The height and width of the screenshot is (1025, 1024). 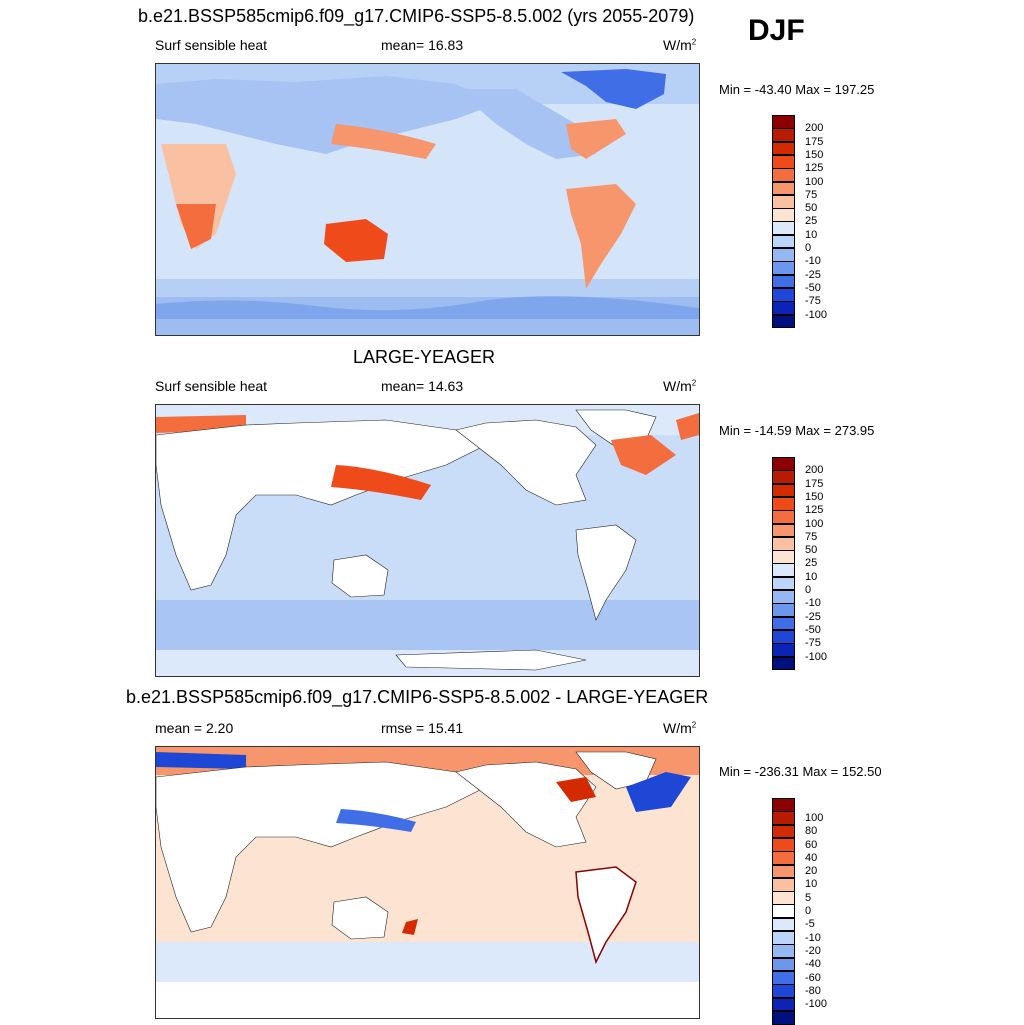 What do you see at coordinates (814, 510) in the screenshot?
I see `panel2-colorbar-tick-label: 125` at bounding box center [814, 510].